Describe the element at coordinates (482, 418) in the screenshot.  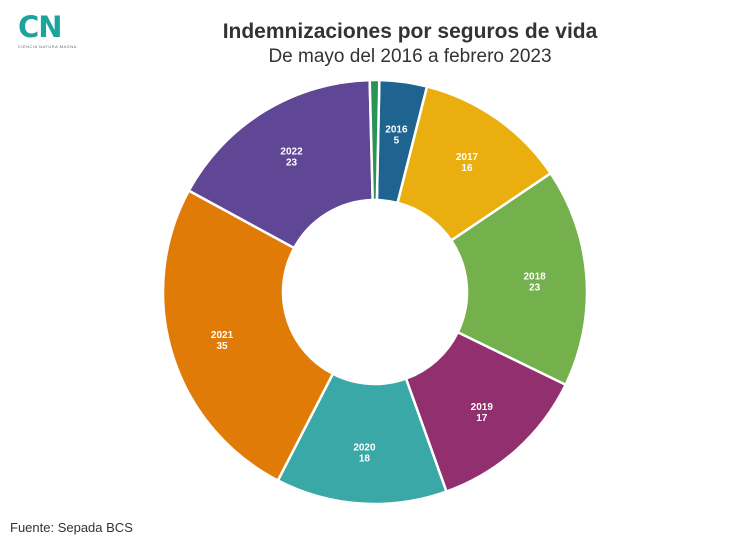
I see `slice-label-value: 17` at that location.